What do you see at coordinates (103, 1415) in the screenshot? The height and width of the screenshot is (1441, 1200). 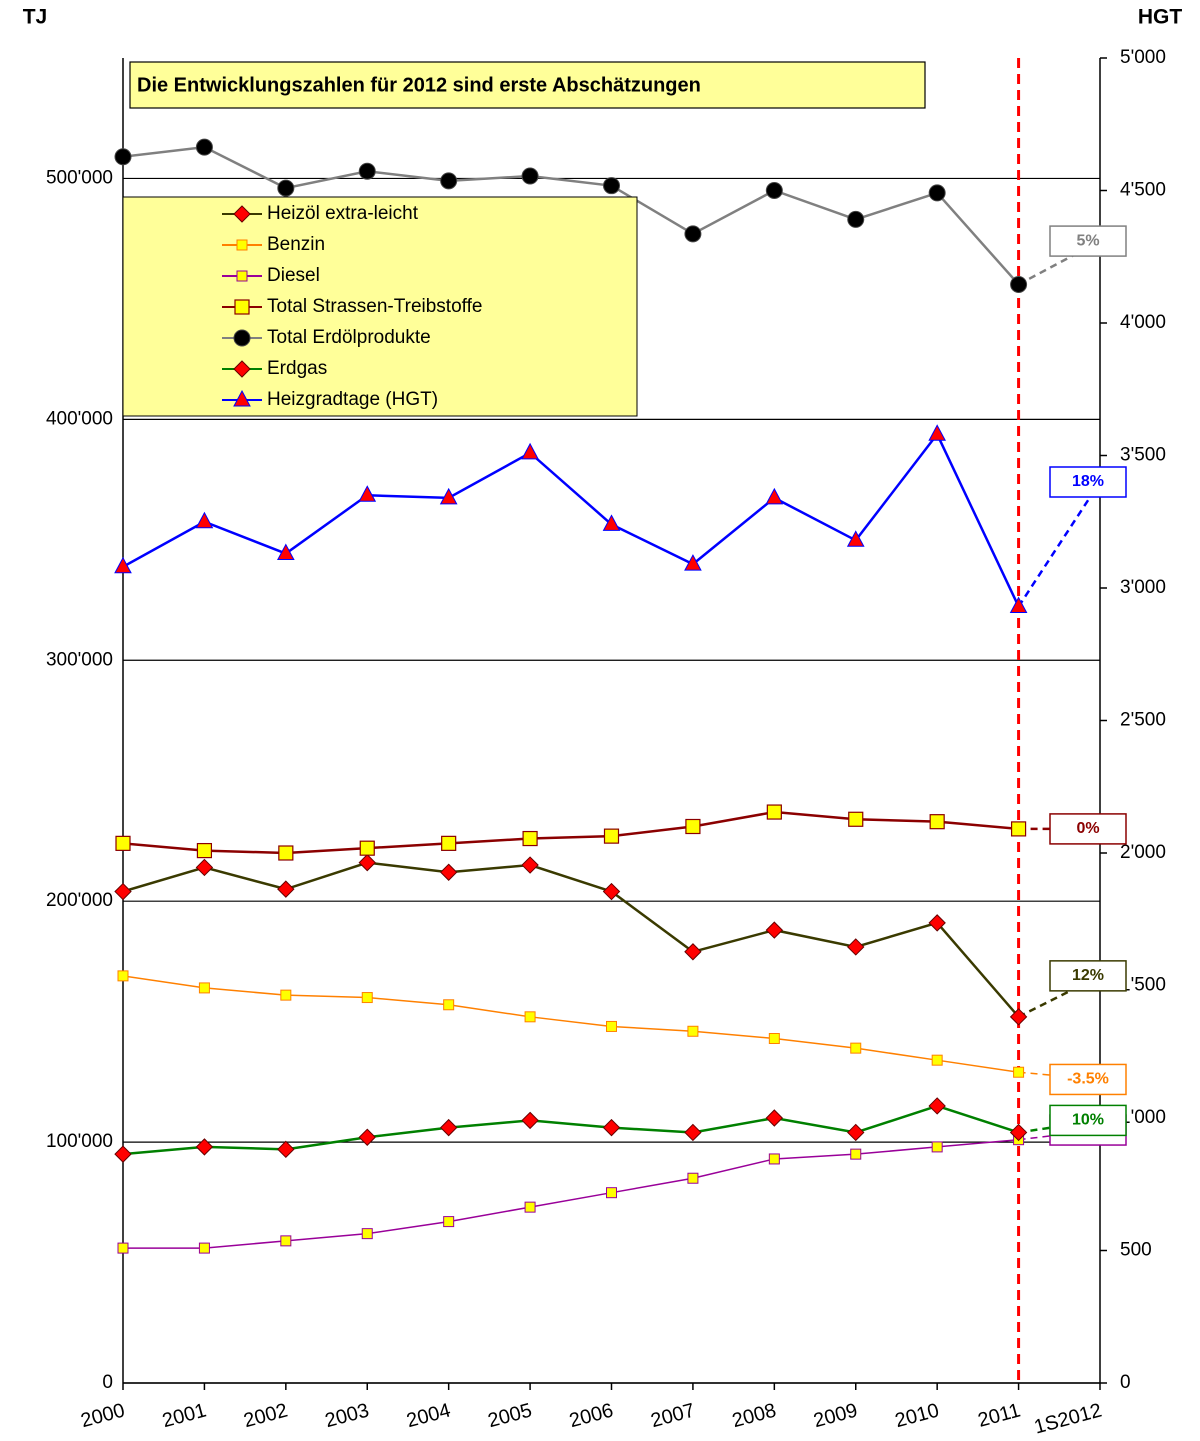 I see `x-tick-label: 2000` at bounding box center [103, 1415].